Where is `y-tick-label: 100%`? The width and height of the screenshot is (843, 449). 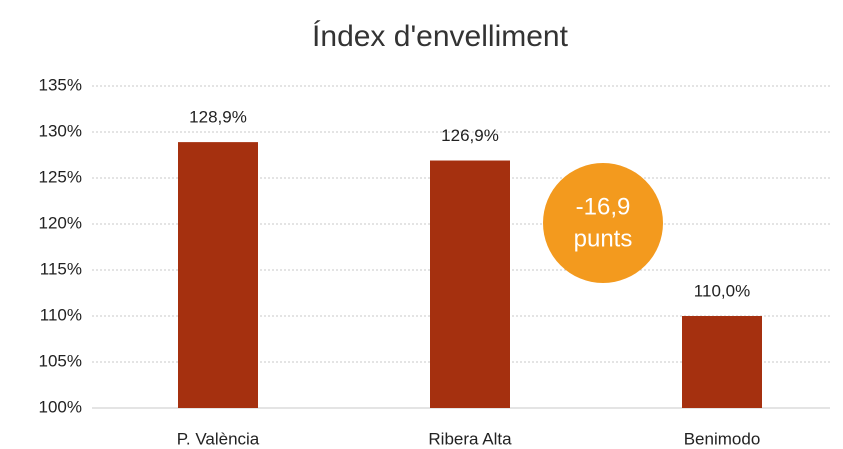
y-tick-label: 100% is located at coordinates (60, 406).